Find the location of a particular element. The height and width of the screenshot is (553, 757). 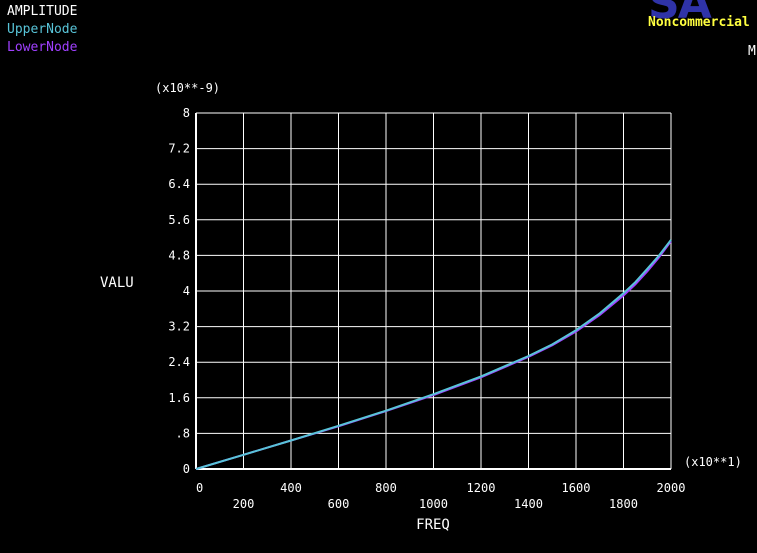

y-tick-label: .8 is located at coordinates (183, 433).